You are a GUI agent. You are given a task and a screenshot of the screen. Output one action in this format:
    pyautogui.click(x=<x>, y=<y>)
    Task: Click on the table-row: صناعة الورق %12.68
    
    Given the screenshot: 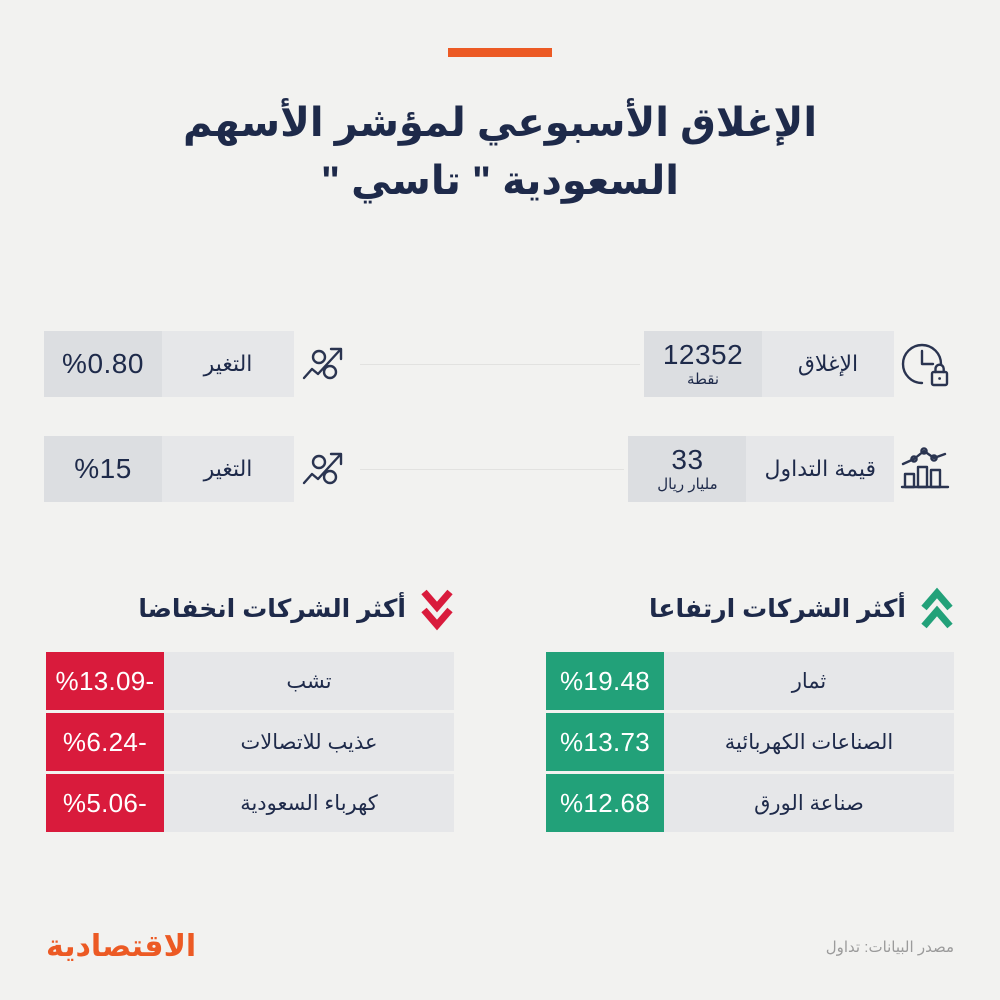 What is the action you would take?
    pyautogui.click(x=750, y=803)
    